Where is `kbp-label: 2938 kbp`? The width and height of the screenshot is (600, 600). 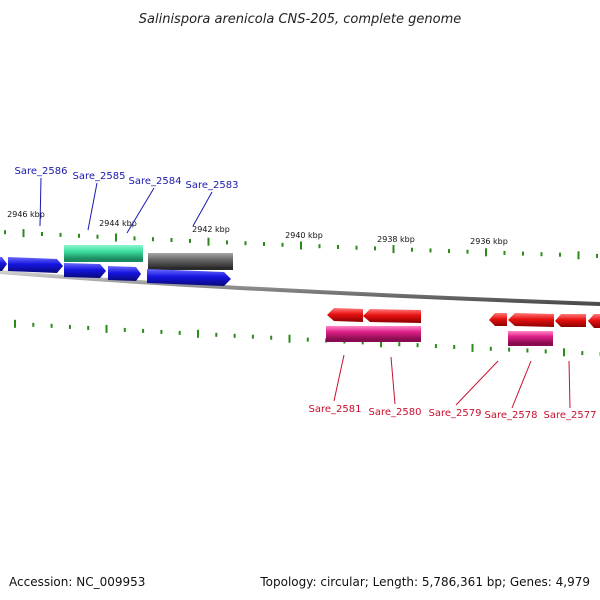 kbp-label: 2938 kbp is located at coordinates (396, 239).